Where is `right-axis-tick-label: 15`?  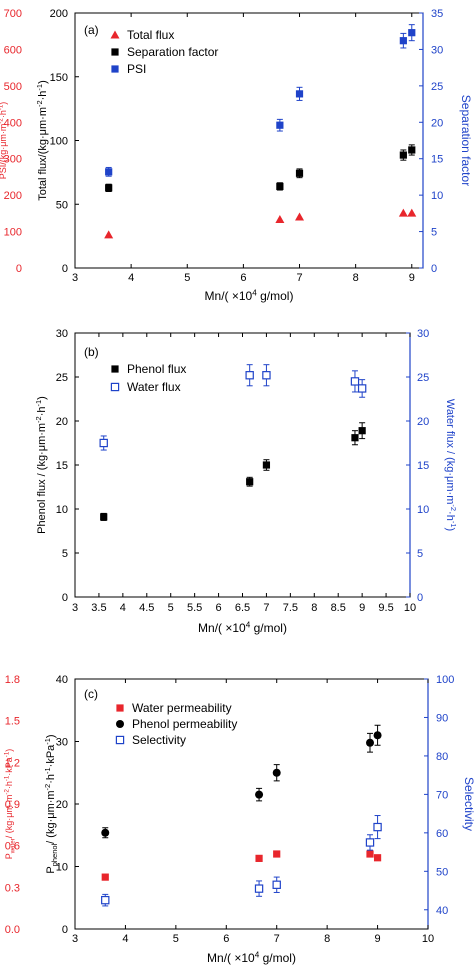
right-axis-tick-label: 15 is located at coordinates (437, 160).